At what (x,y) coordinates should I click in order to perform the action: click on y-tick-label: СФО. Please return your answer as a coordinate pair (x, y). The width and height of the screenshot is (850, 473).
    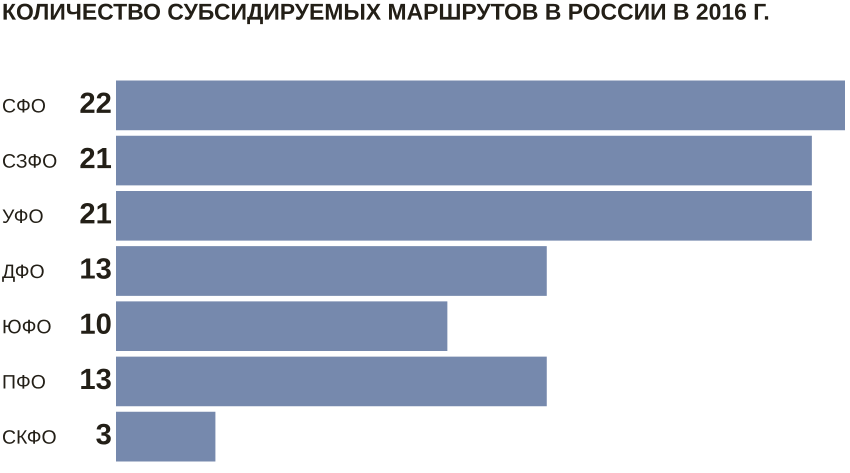
    Looking at the image, I should click on (24, 105).